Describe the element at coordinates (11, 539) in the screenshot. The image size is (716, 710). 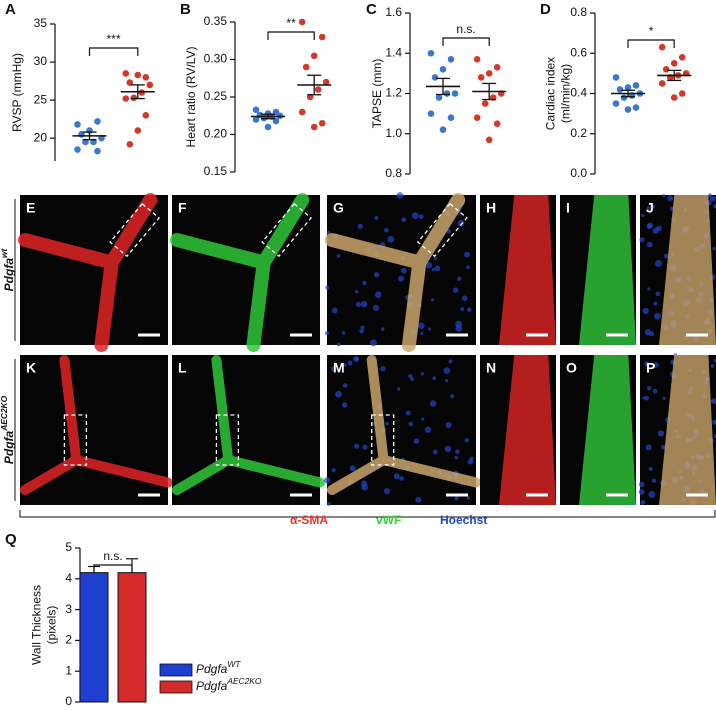
I see `panel-letter: Q` at that location.